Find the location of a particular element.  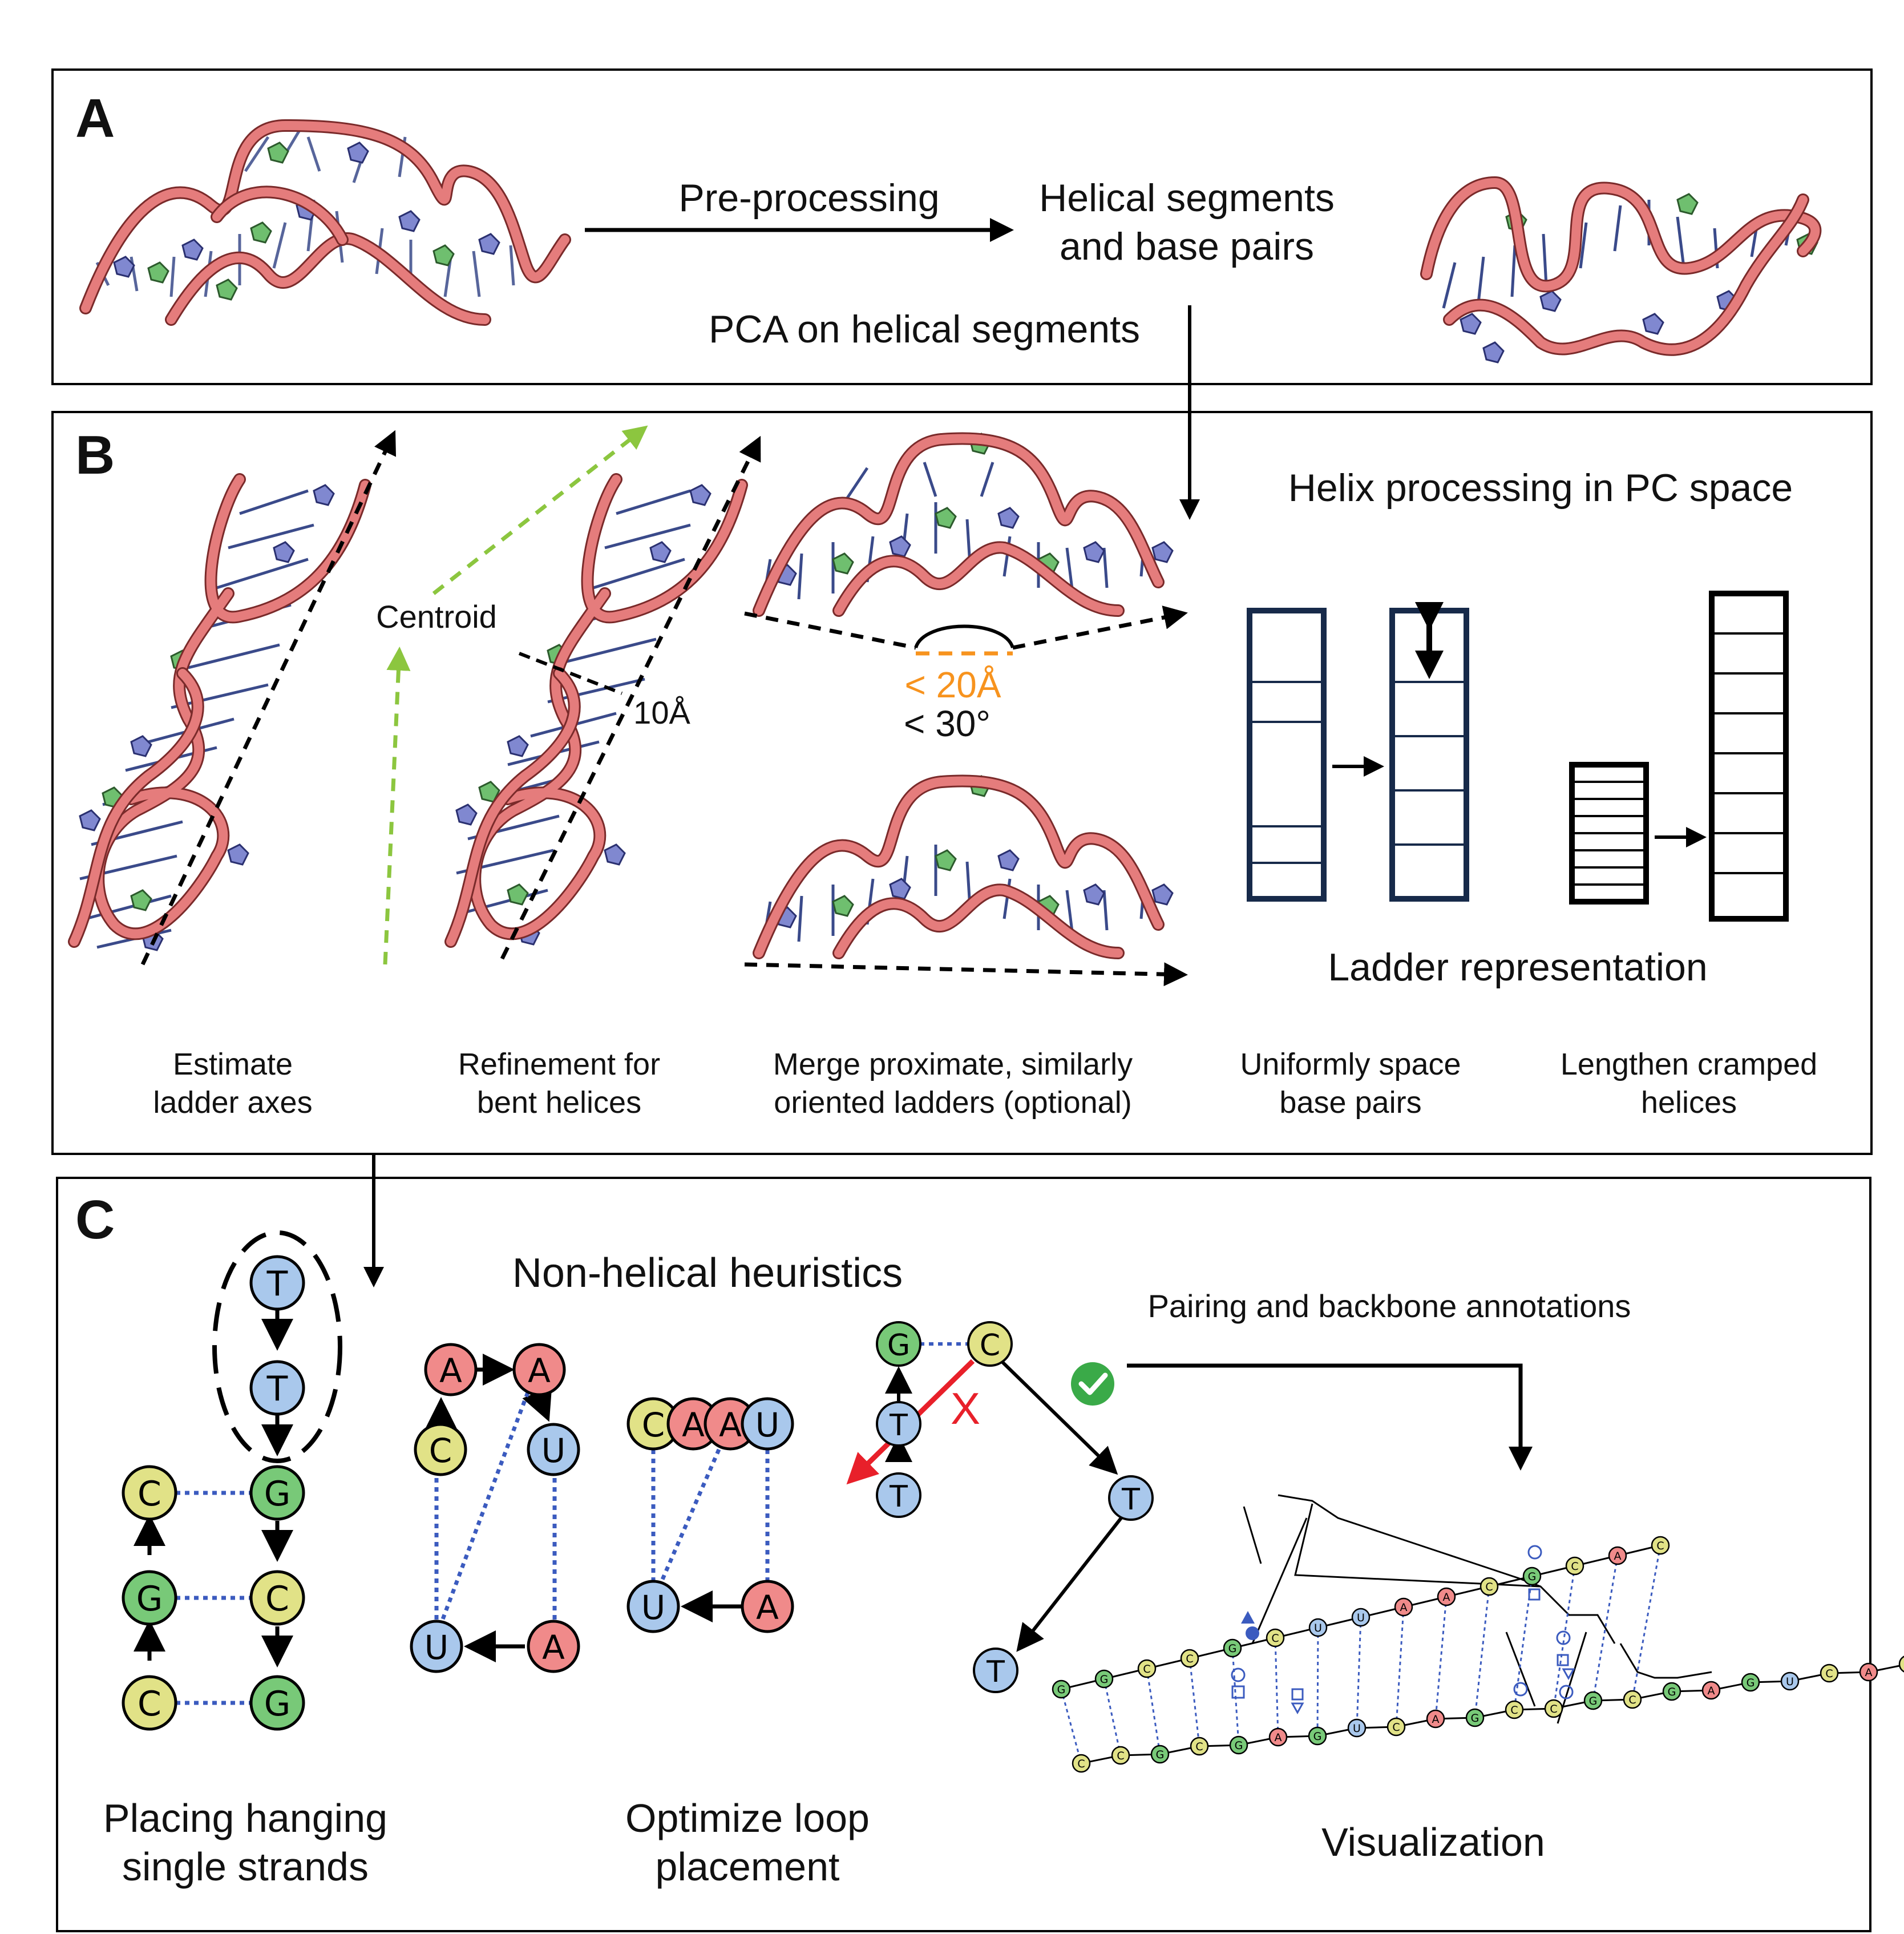

loop2-node-u2-label: U is located at coordinates (653, 1607).